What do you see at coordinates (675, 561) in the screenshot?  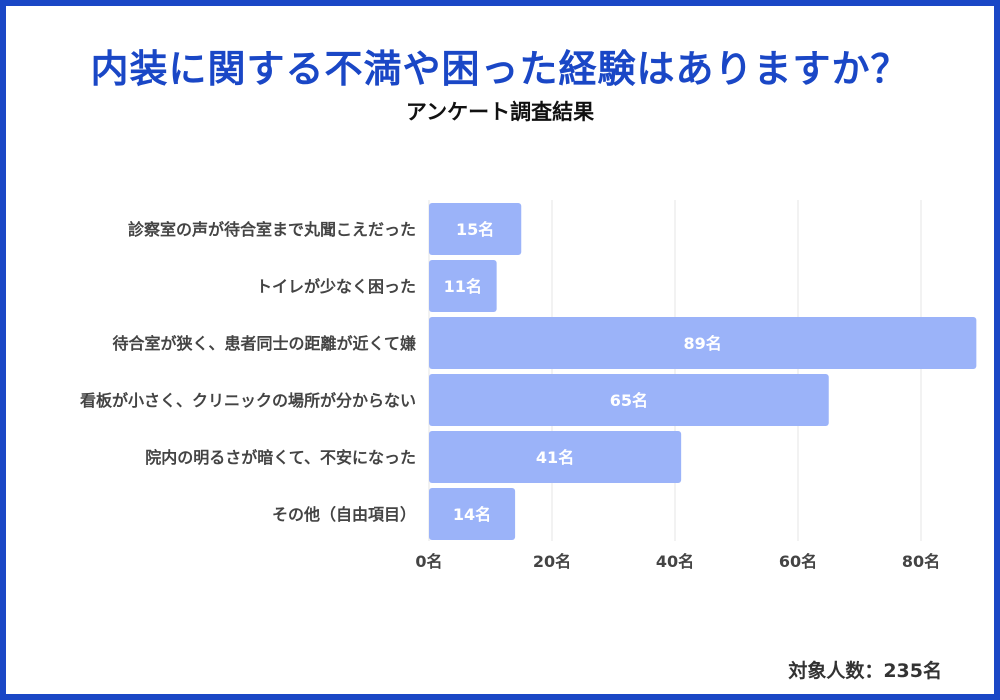 I see `x-tick-label: 40名` at bounding box center [675, 561].